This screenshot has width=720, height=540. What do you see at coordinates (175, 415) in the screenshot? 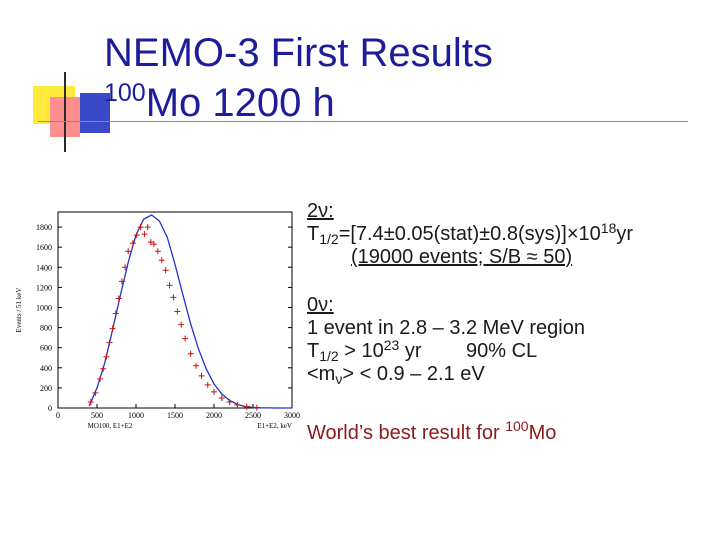
I see `x-tick-label: 1500` at bounding box center [175, 415].